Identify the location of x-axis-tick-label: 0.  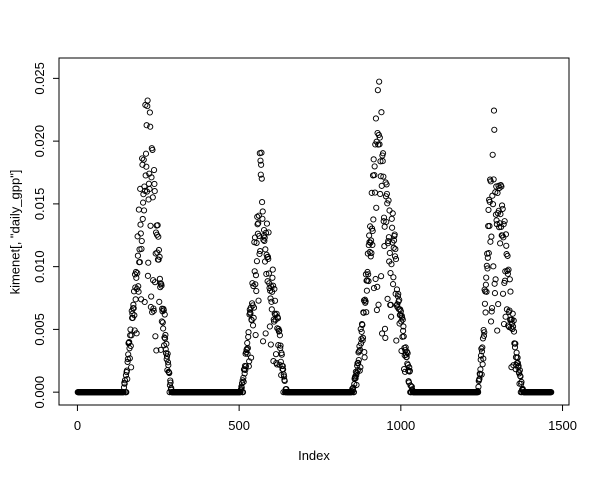
(77, 425).